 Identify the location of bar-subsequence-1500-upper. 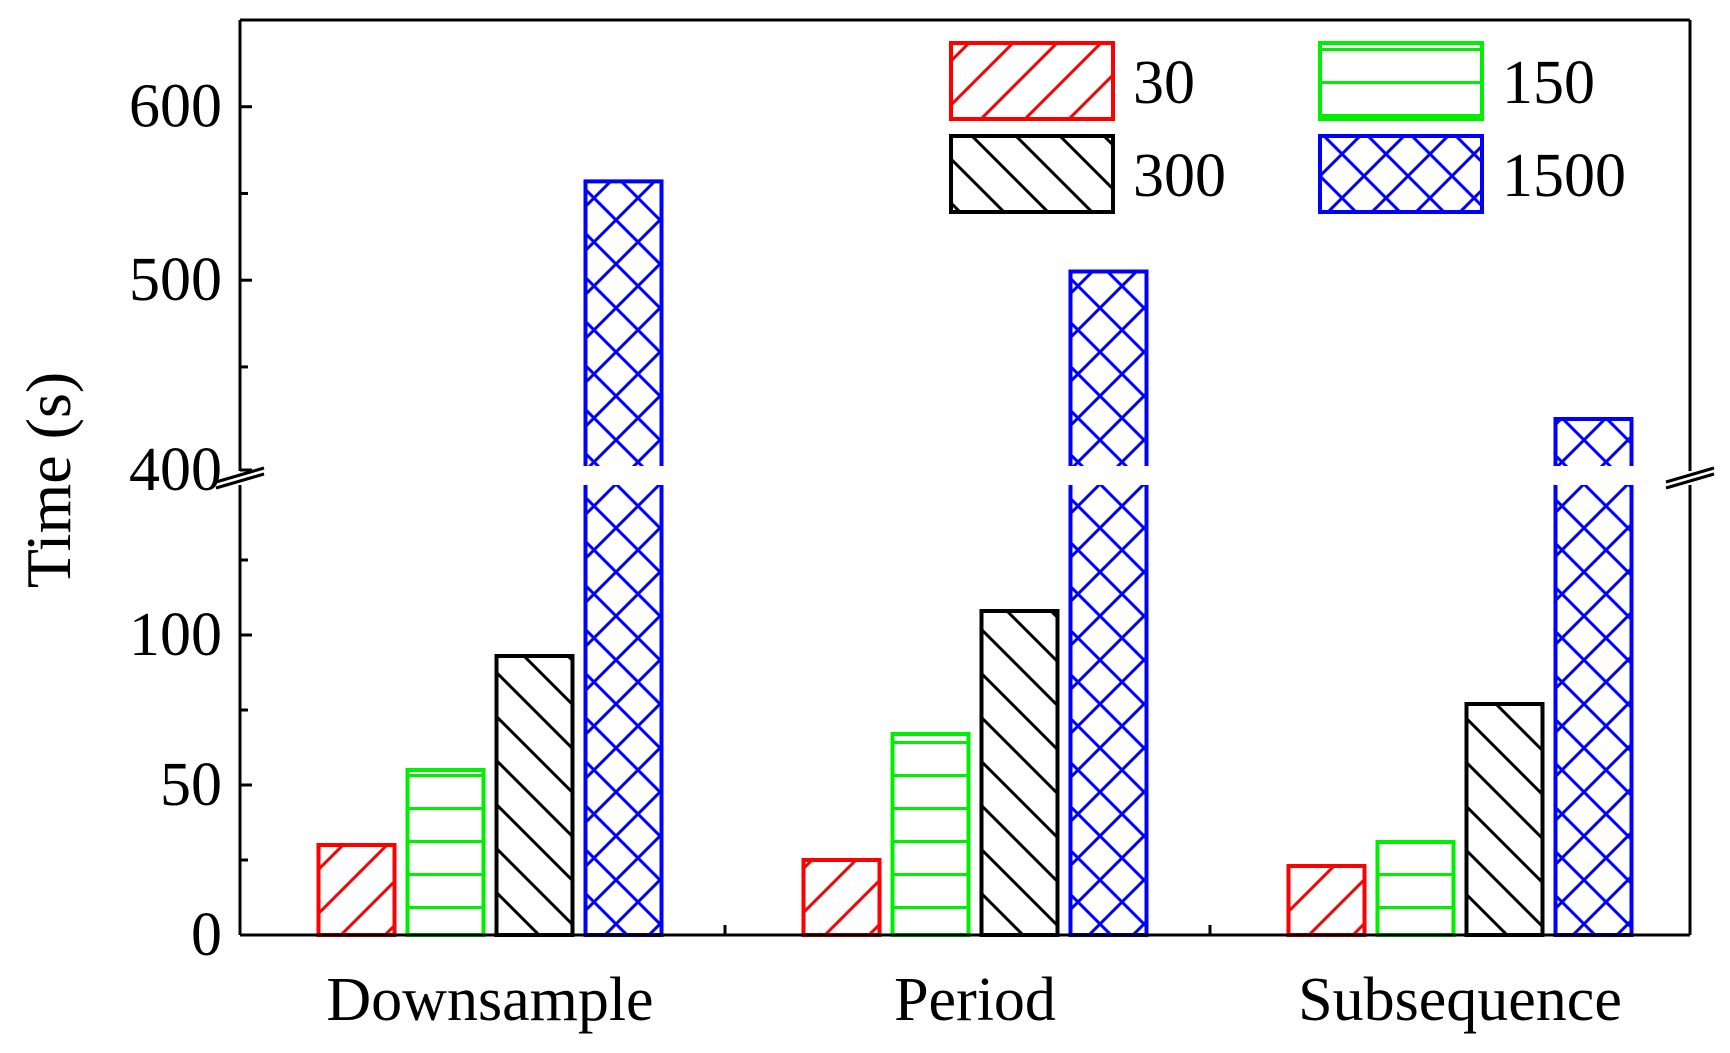
(1593, 442).